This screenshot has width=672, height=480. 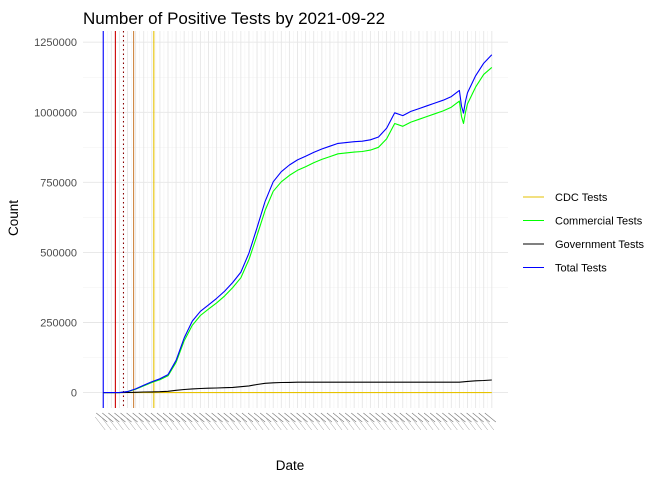 I want to click on legend-label-commercial-tests: Commercial Tests, so click(x=599, y=222).